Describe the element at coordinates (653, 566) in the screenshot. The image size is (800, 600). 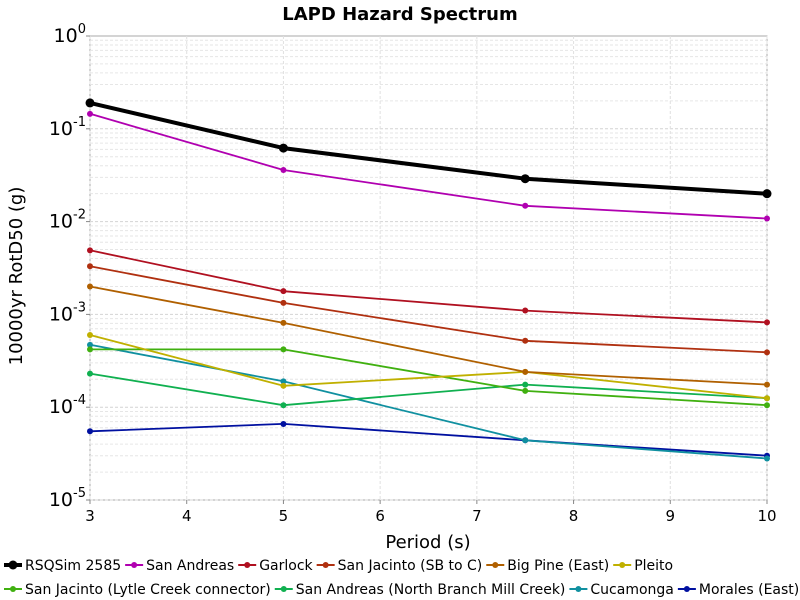
I see `legend-label: Pleito` at that location.